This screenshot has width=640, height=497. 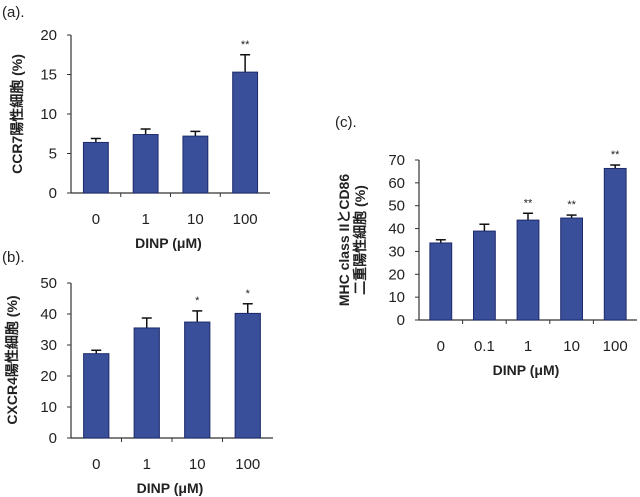 What do you see at coordinates (48, 75) in the screenshot?
I see `y-tick-label: 15` at bounding box center [48, 75].